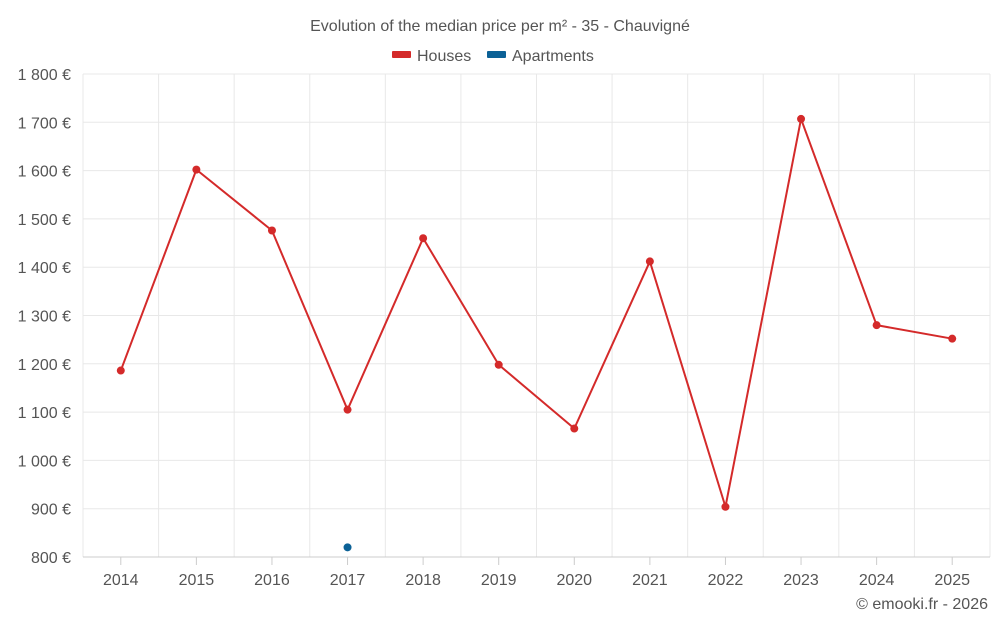  What do you see at coordinates (51, 510) in the screenshot?
I see `y-tick-label: 900 €` at bounding box center [51, 510].